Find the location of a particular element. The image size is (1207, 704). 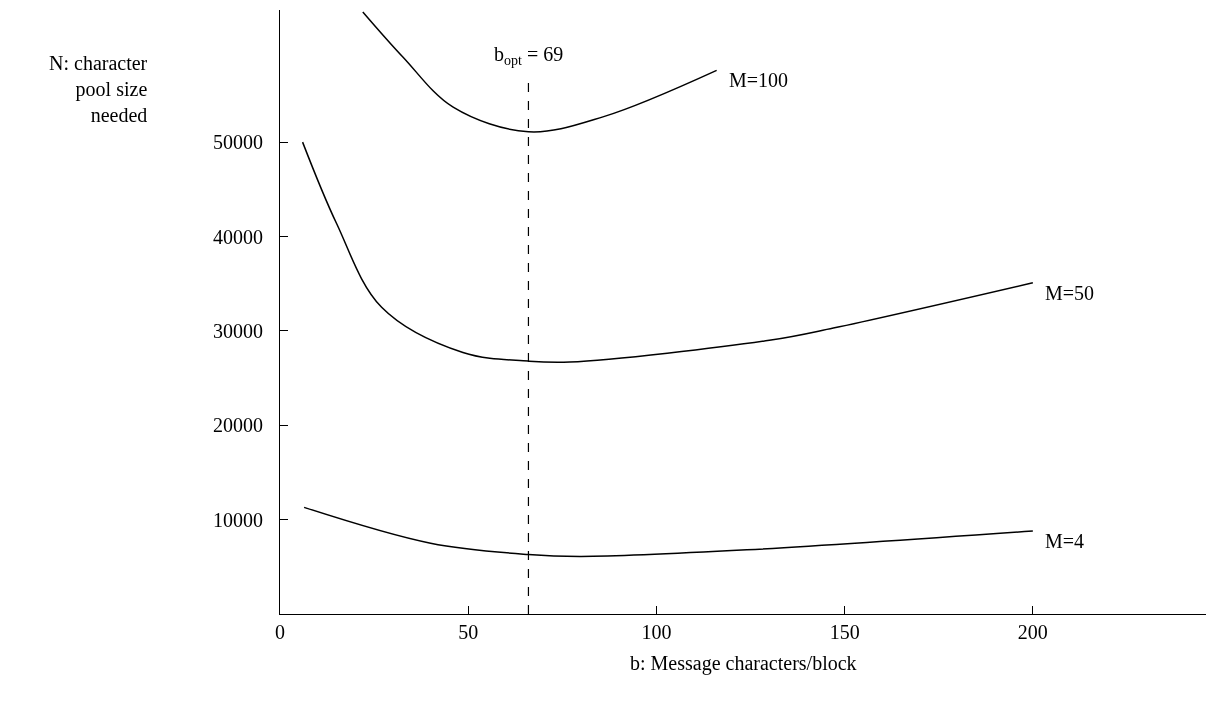

series-label: M=100 is located at coordinates (759, 80).